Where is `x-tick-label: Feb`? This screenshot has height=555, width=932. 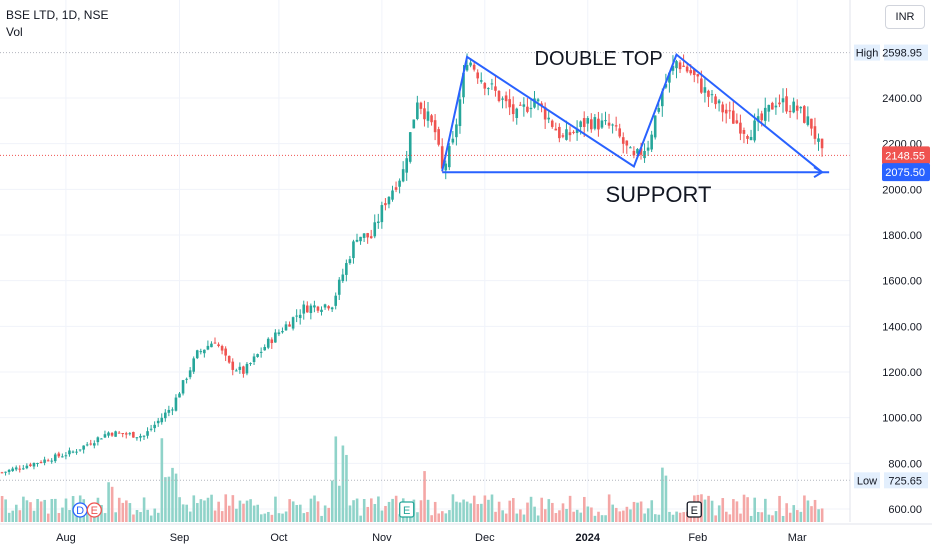
x-tick-label: Feb is located at coordinates (697, 538).